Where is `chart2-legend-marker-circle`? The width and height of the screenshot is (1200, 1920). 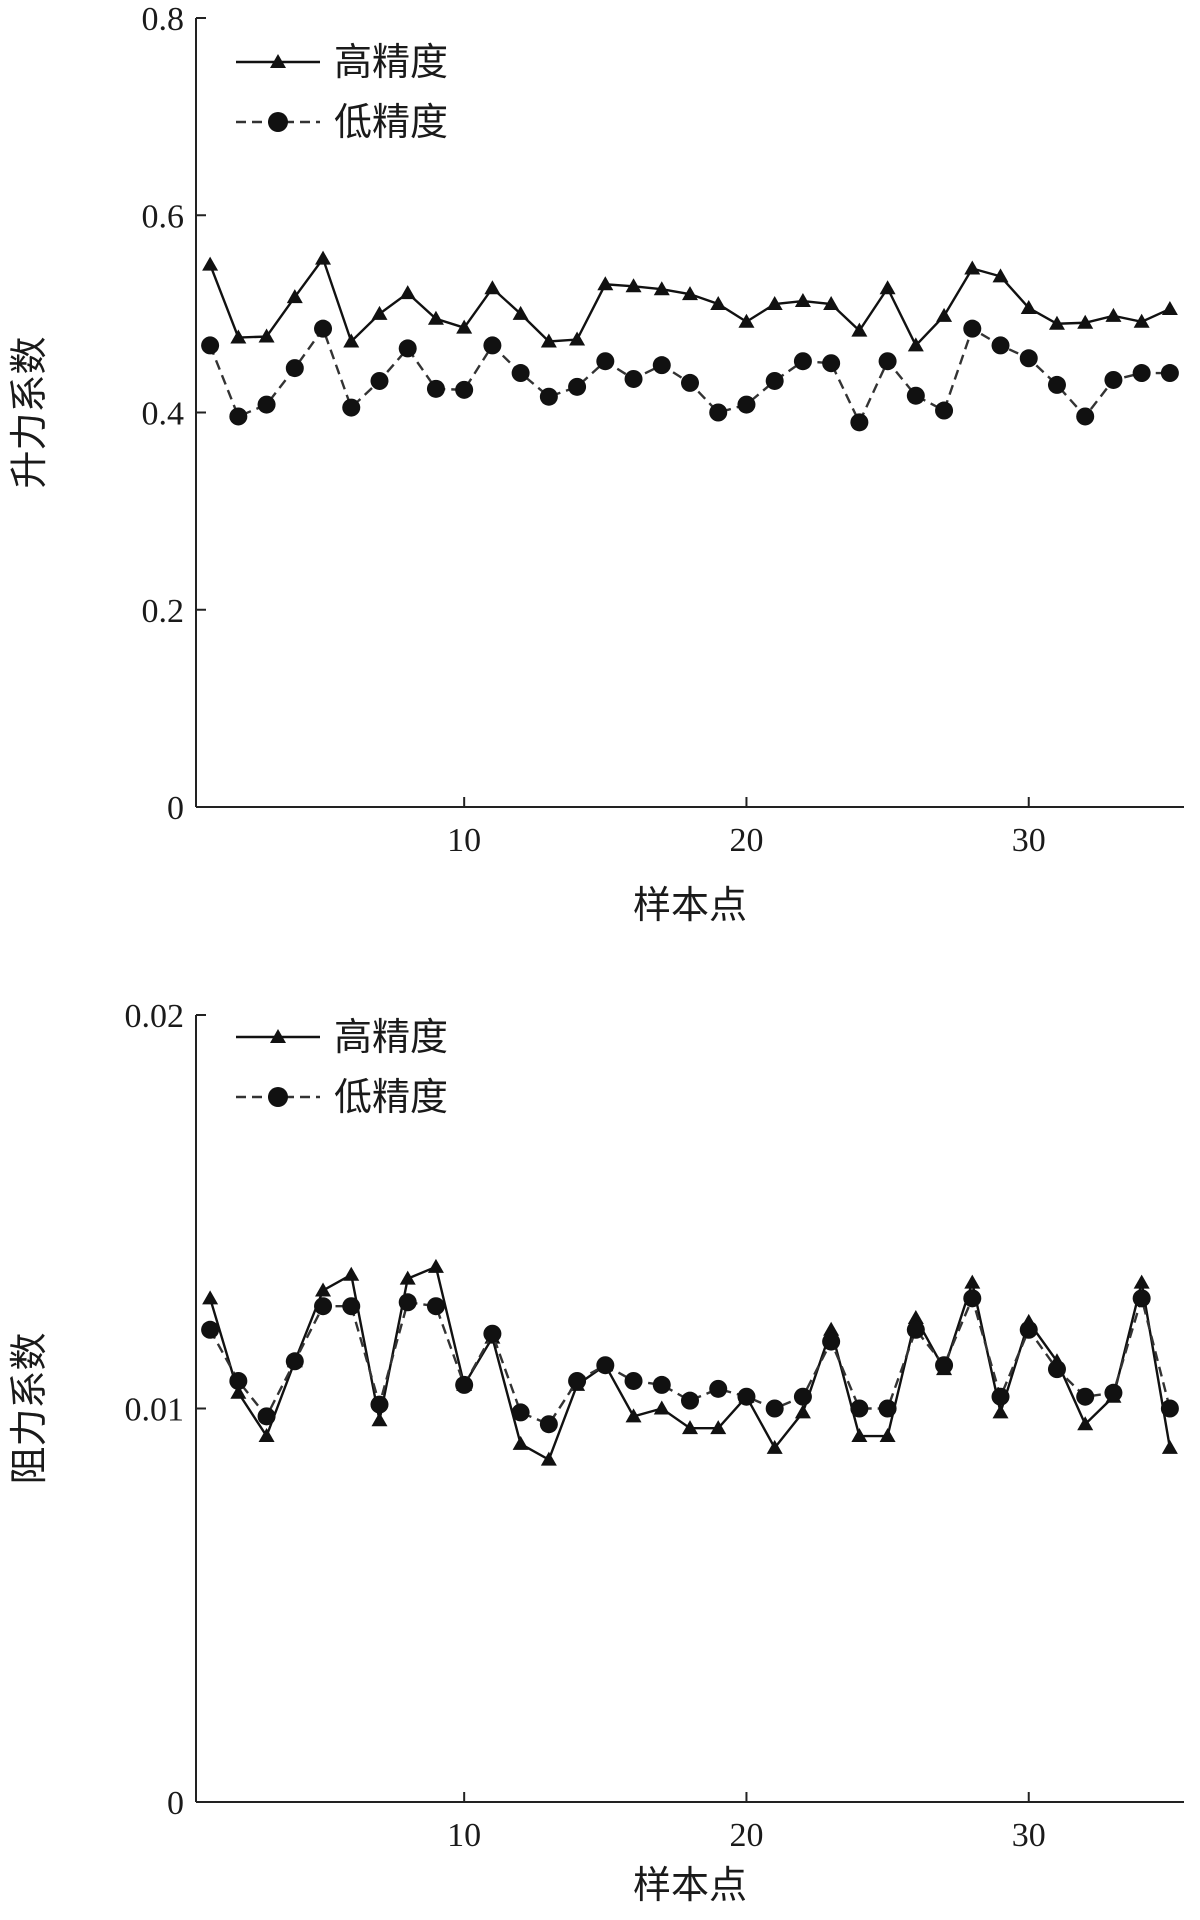 chart2-legend-marker-circle is located at coordinates (278, 1097).